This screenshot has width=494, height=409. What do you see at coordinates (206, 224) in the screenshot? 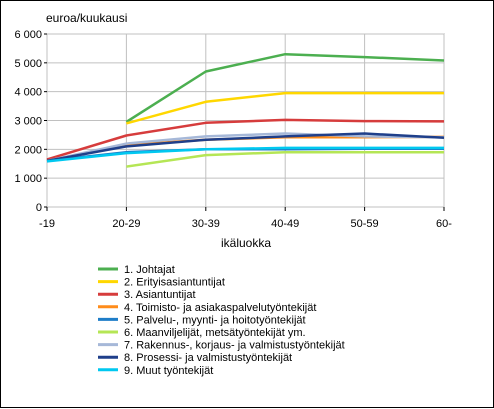
I see `x-tick-label: 30-39` at bounding box center [206, 224].